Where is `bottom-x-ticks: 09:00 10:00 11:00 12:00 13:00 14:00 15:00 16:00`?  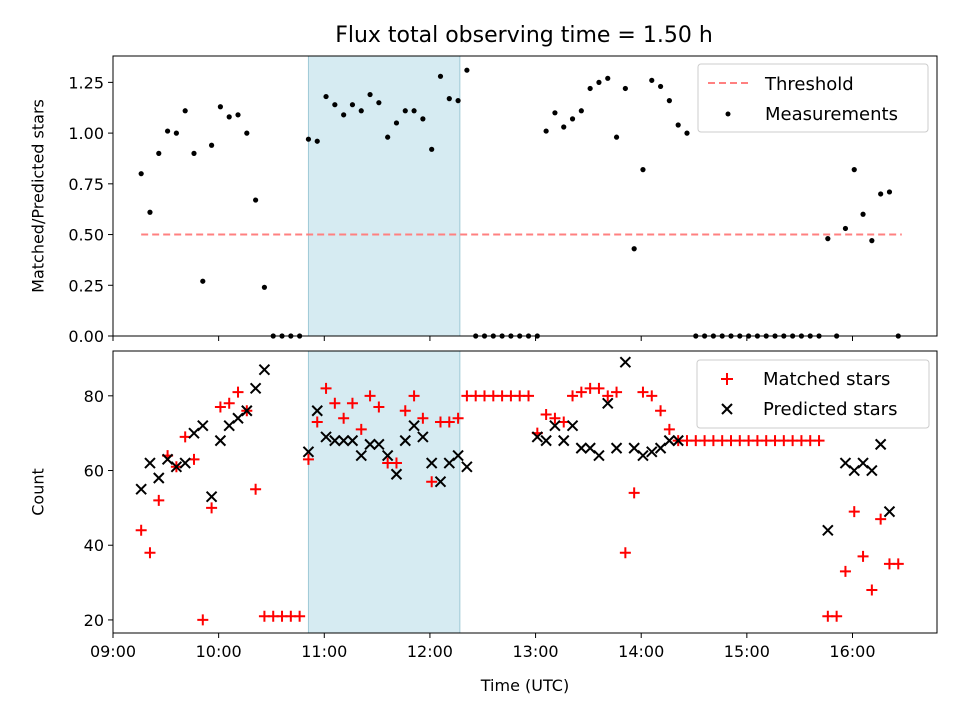
bottom-x-ticks: 09:00 10:00 11:00 12:00 13:00 14:00 15:00 16:00 is located at coordinates (483, 647).